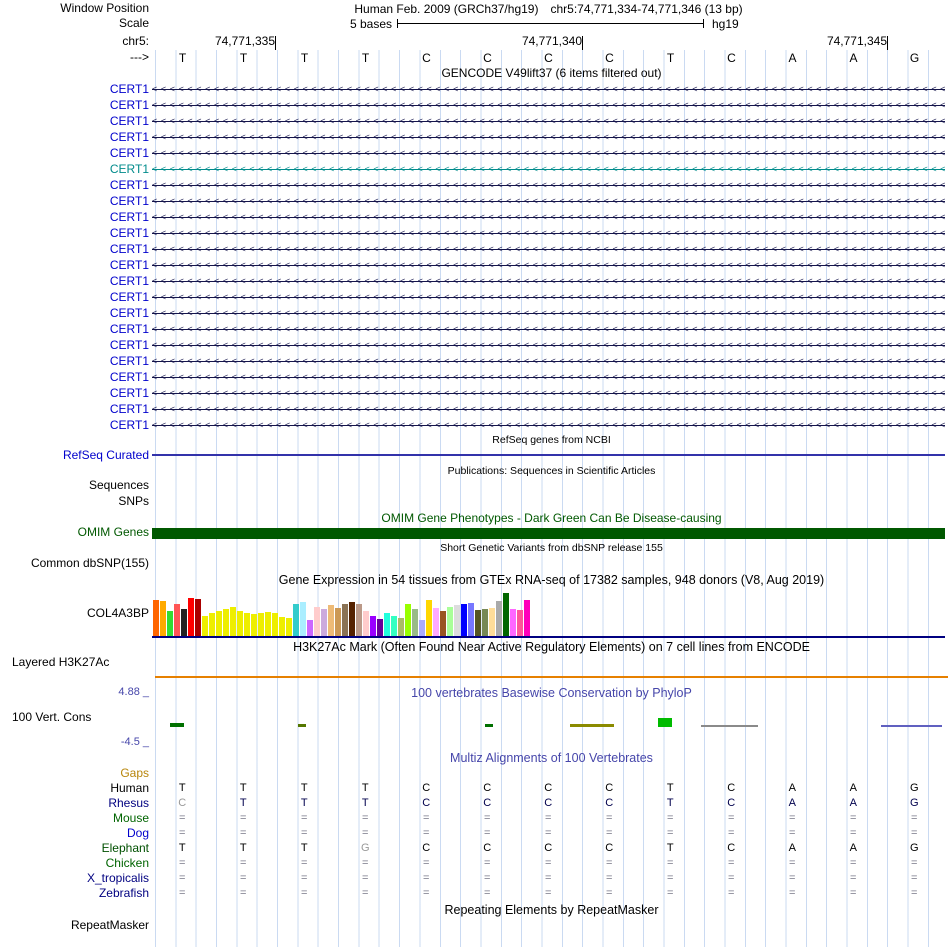 The image size is (950, 947). I want to click on multiz-species-label: Elephant, so click(125, 848).